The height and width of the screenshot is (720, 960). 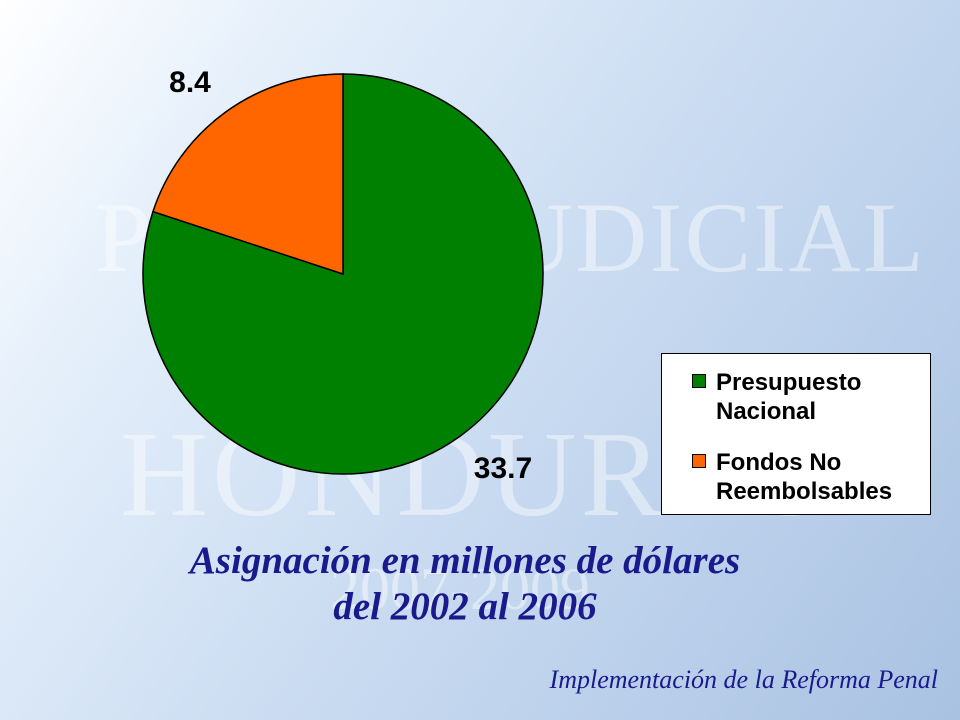 I want to click on pie-value-label-1: 8.4, so click(x=190, y=82).